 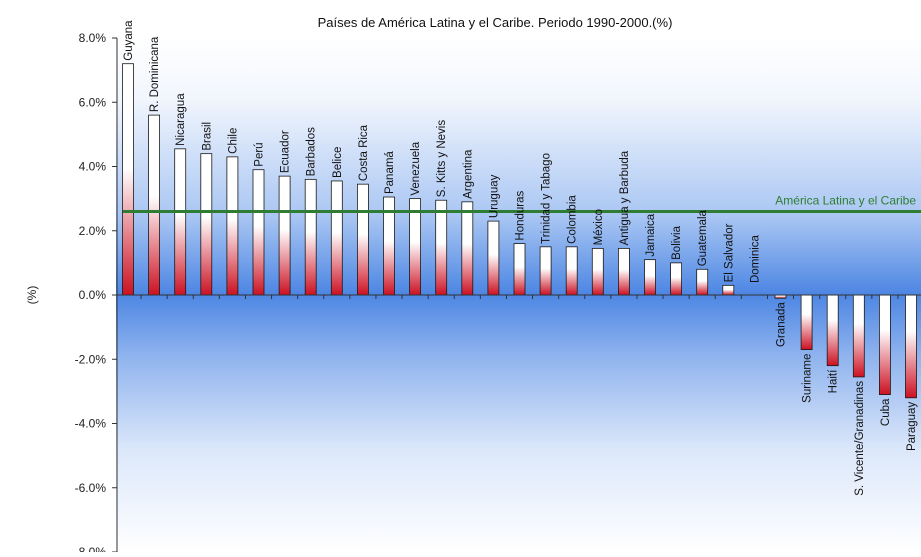 What do you see at coordinates (93, 102) in the screenshot?
I see `y-tick-label: 6.0%` at bounding box center [93, 102].